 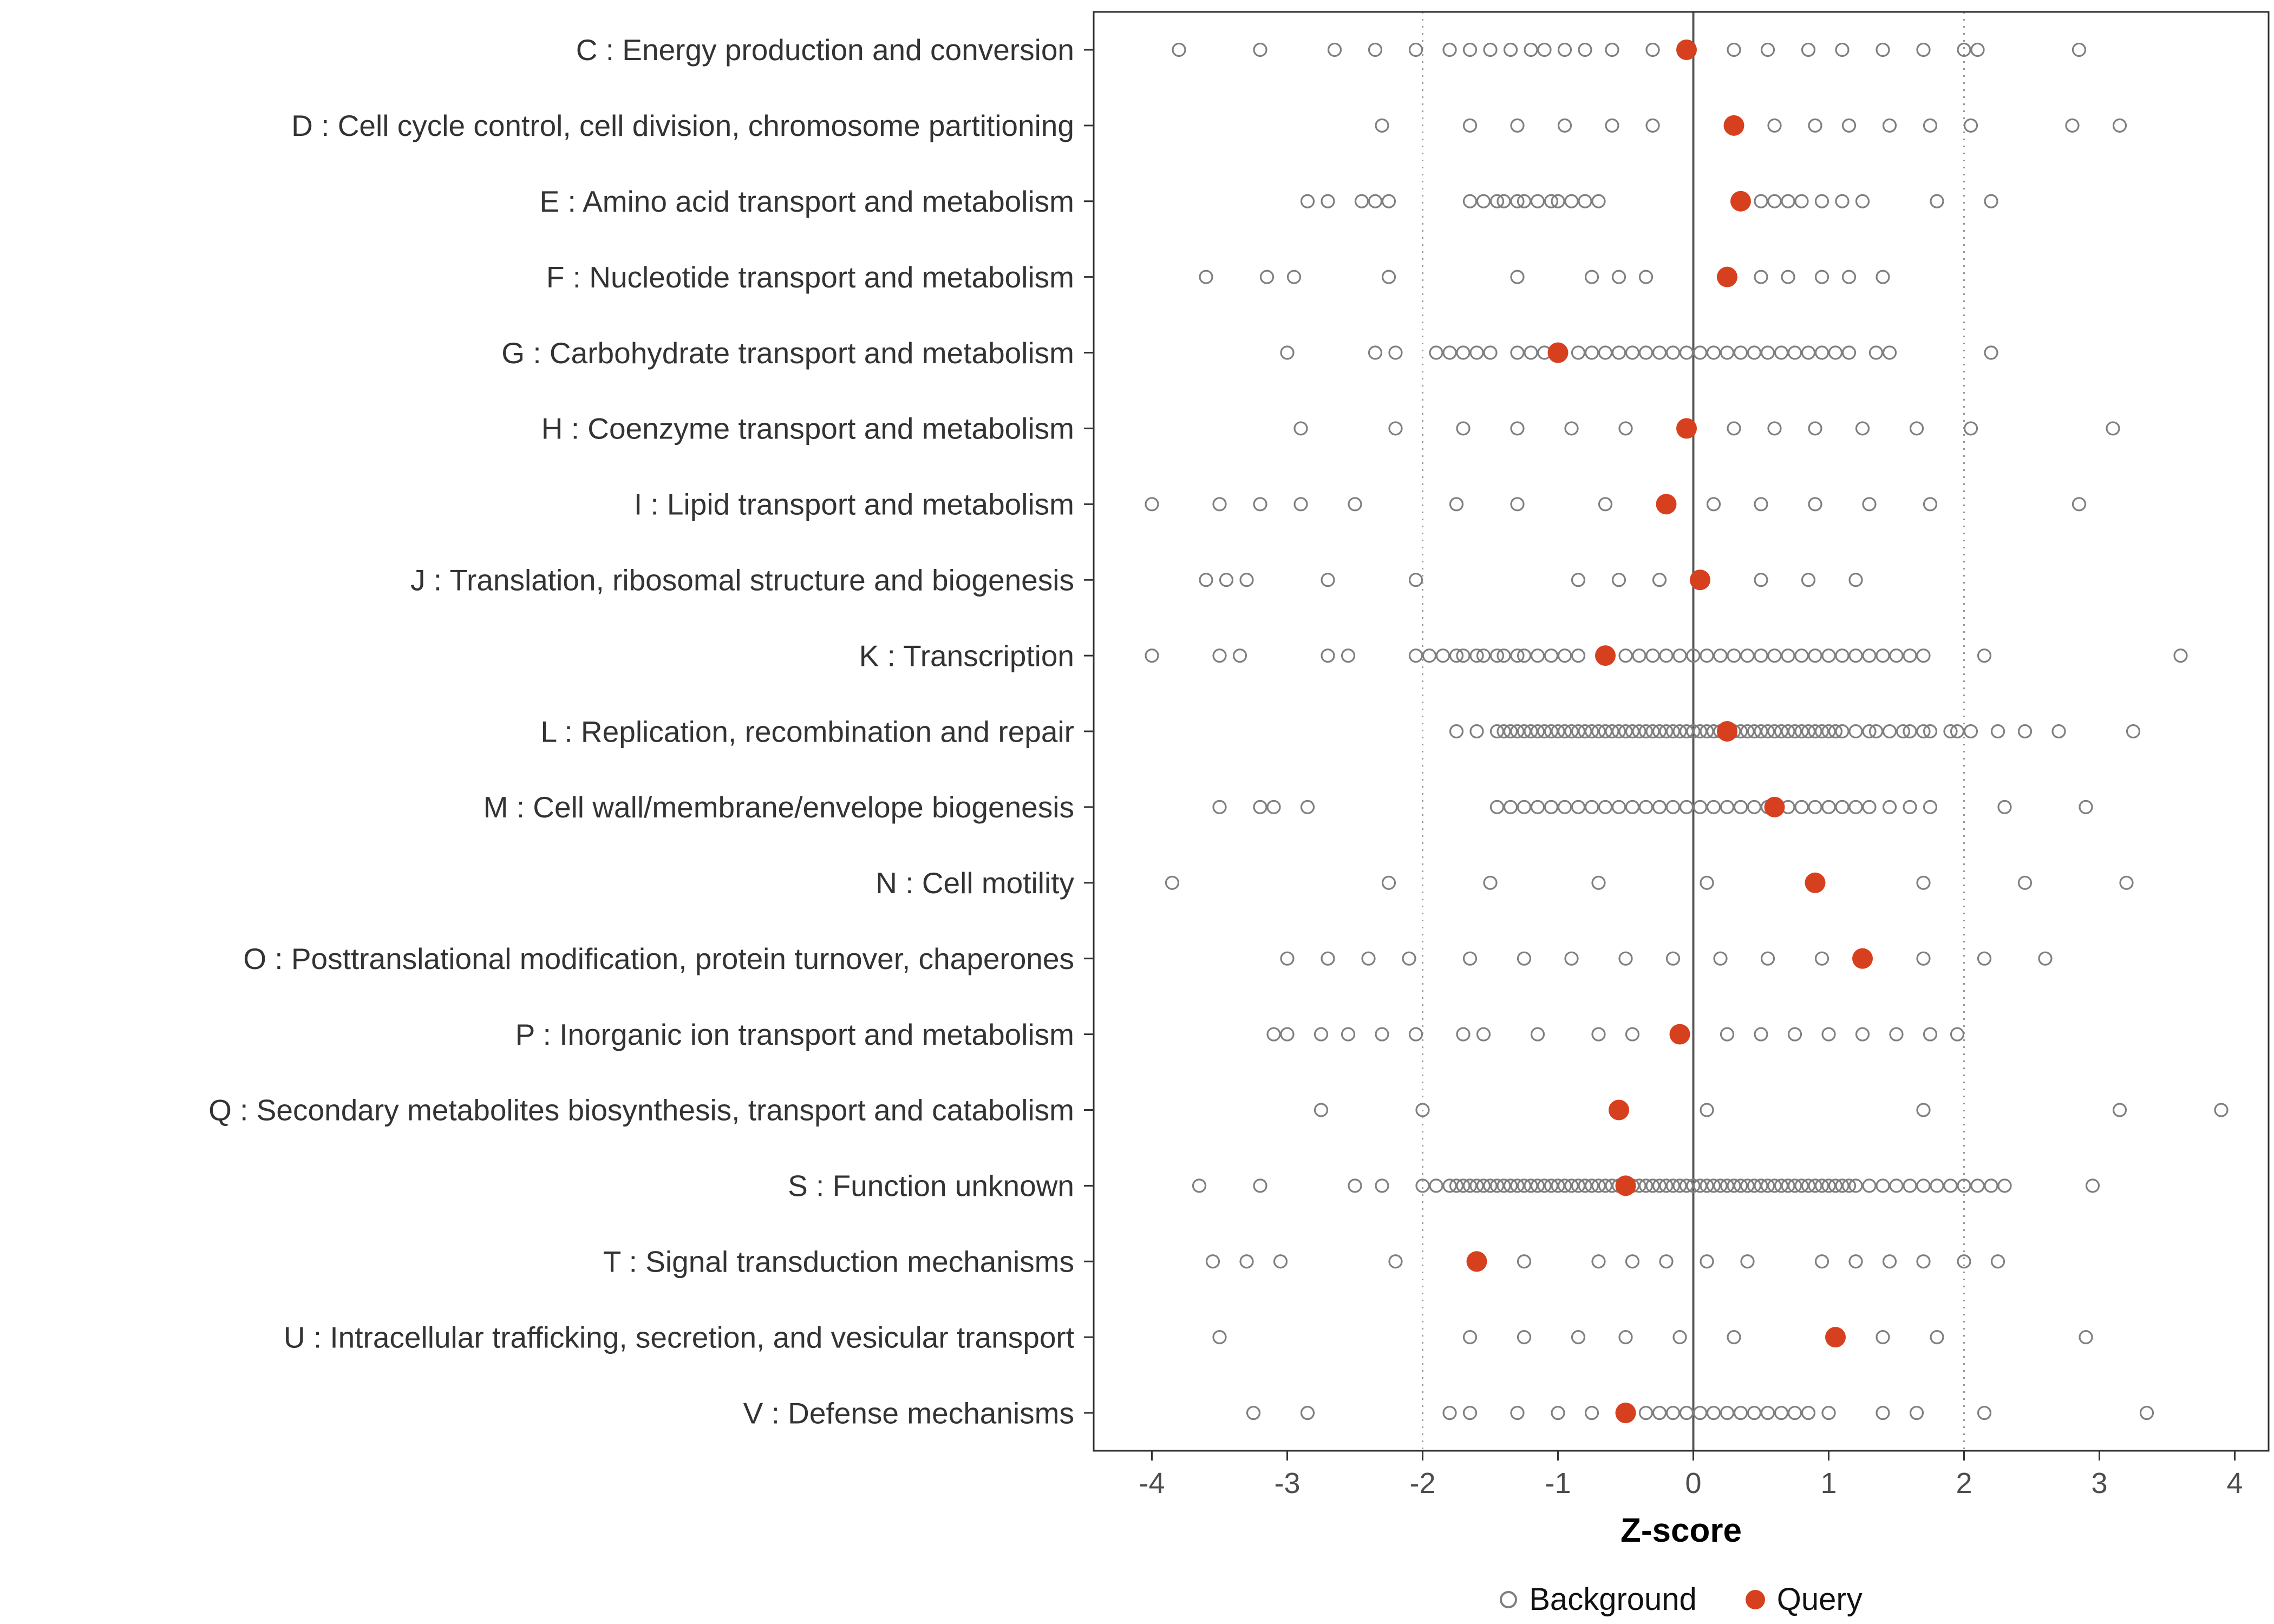 I want to click on background-legend-marker-icon, so click(x=1509, y=1600).